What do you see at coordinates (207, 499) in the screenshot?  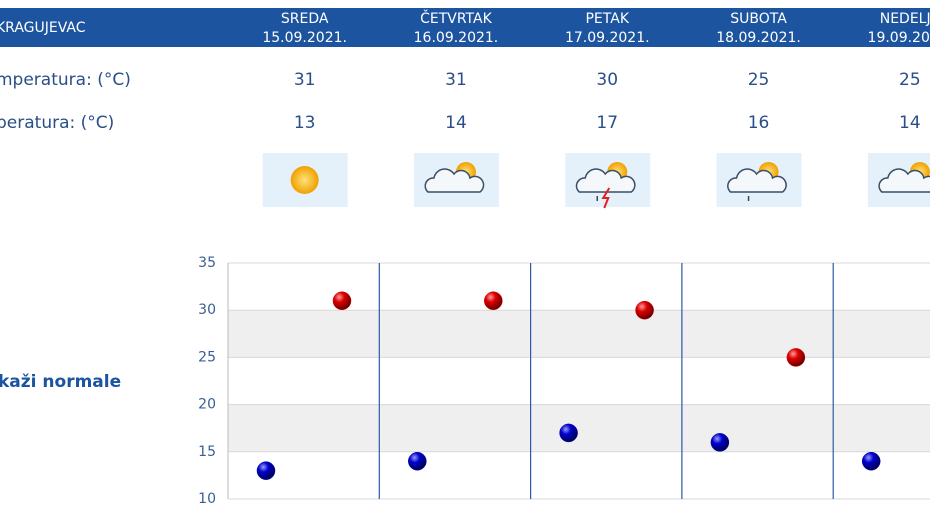 I see `y-tick-label: 10` at bounding box center [207, 499].